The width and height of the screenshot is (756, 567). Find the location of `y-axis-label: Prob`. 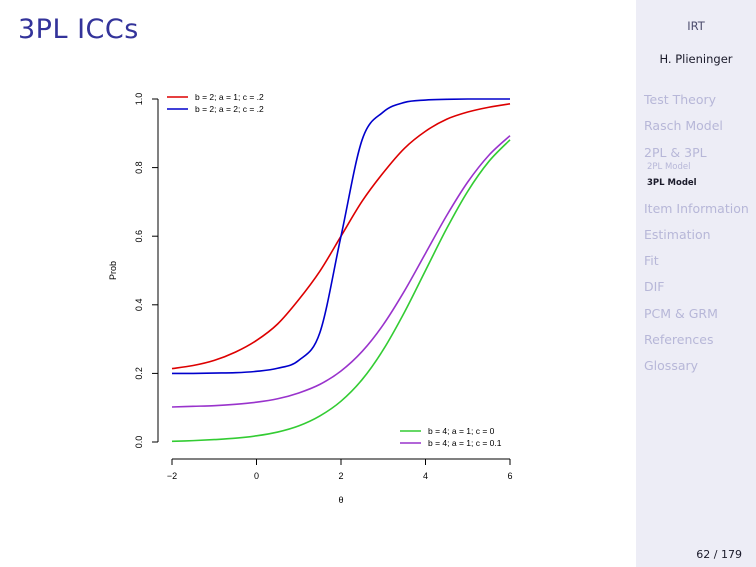

y-axis-label: Prob is located at coordinates (113, 270).